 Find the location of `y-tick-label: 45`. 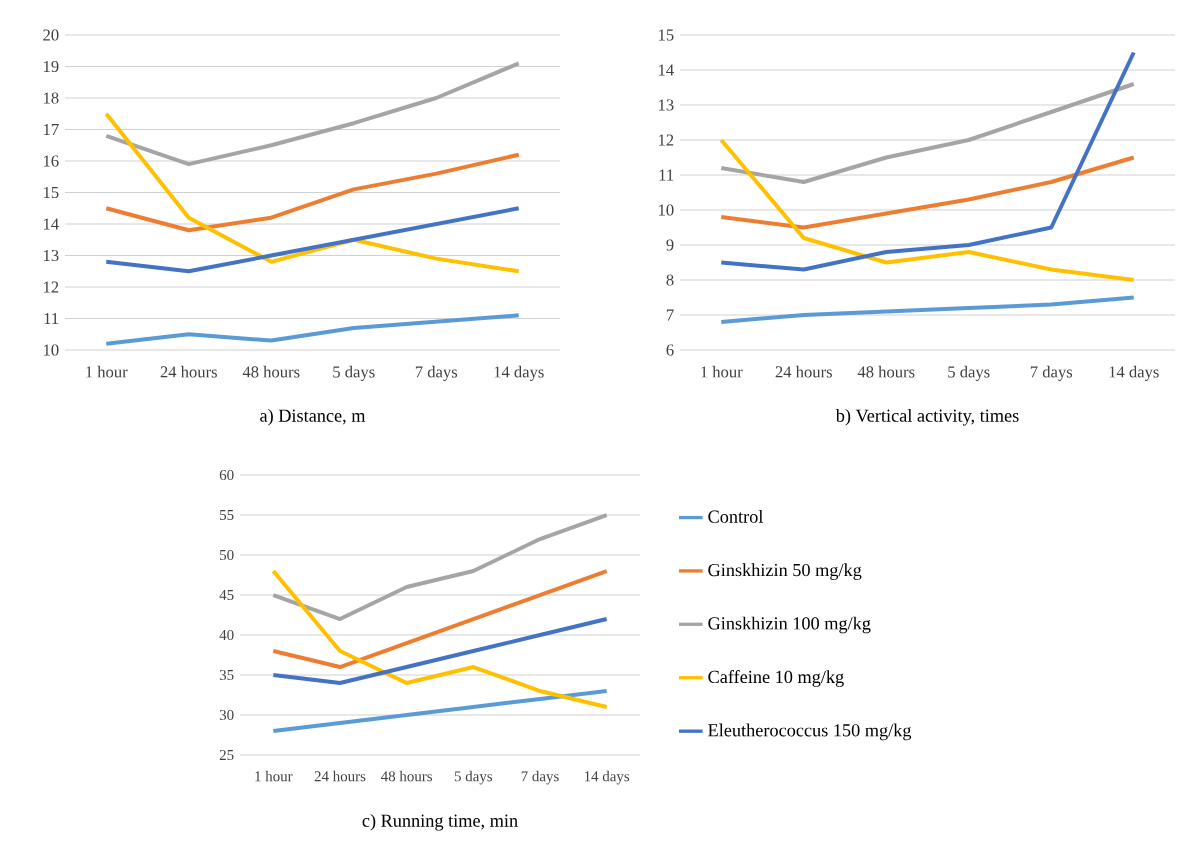

y-tick-label: 45 is located at coordinates (226, 595).